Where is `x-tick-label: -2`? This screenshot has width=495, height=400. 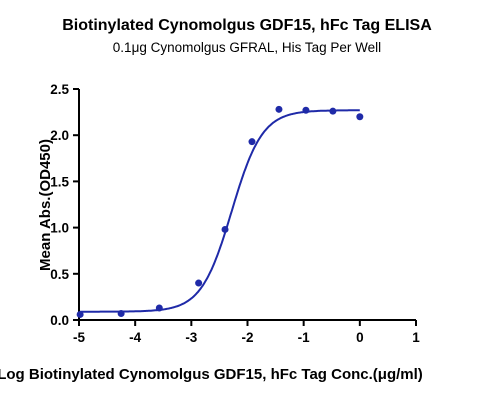
x-tick-label: -2 is located at coordinates (247, 337).